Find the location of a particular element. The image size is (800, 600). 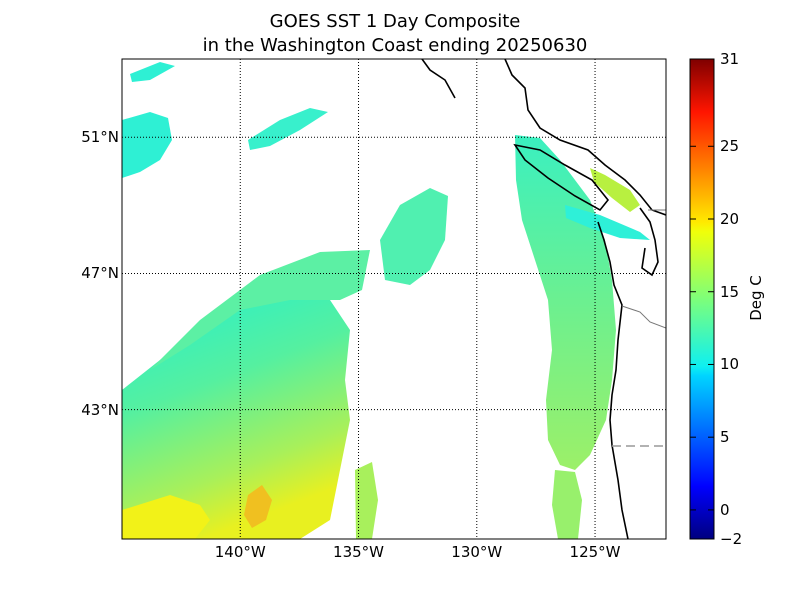

colorbar-tick-label: 5 is located at coordinates (725, 437).